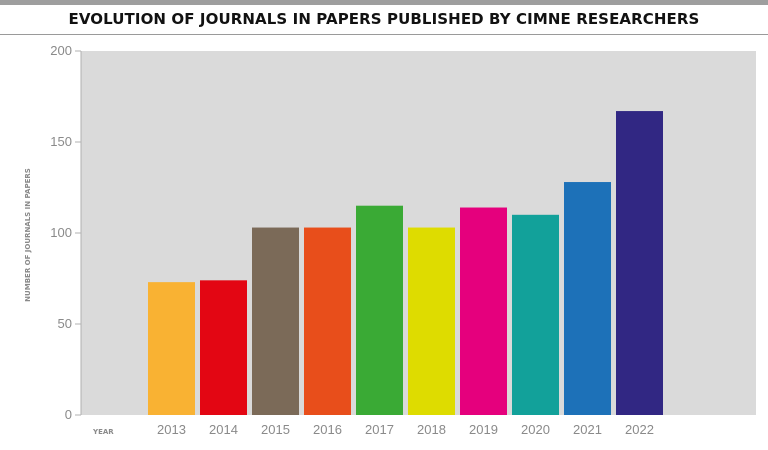  What do you see at coordinates (379, 310) in the screenshot?
I see `bar-2017` at bounding box center [379, 310].